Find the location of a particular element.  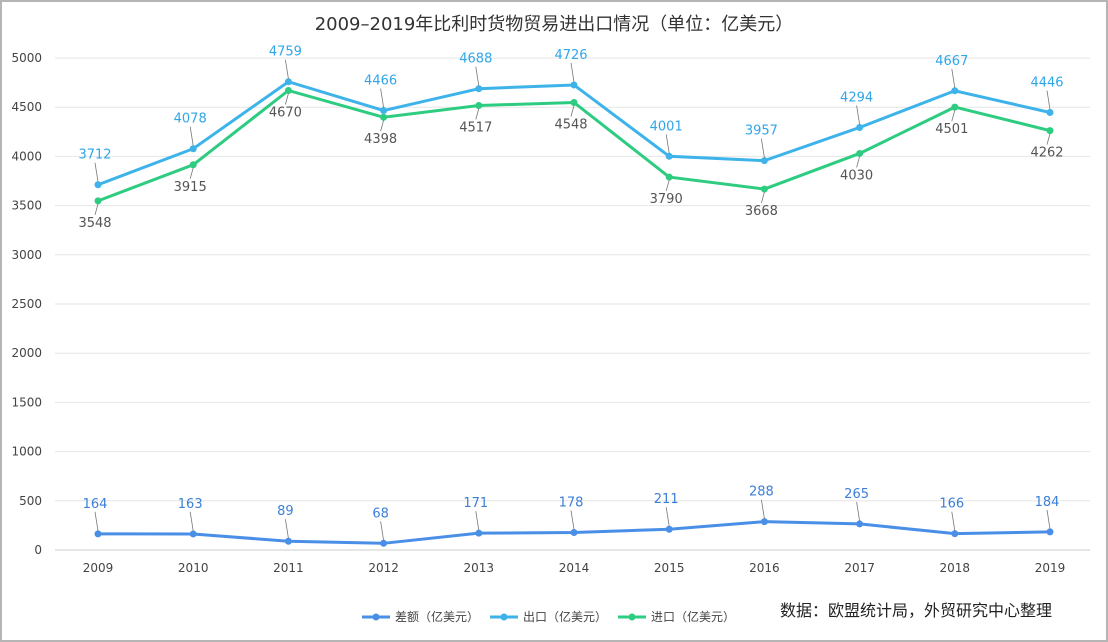

x-tick-label: 2015 is located at coordinates (669, 568).